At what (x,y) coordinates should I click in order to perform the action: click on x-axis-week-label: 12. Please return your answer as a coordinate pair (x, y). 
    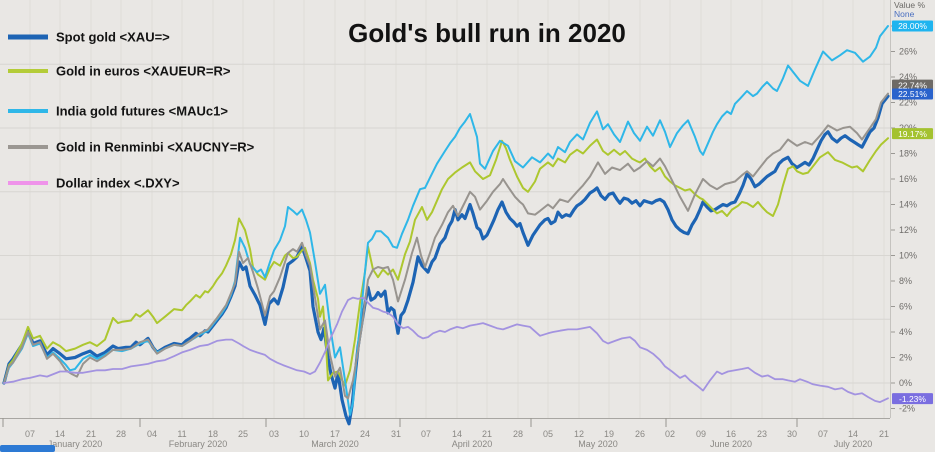
    Looking at the image, I should click on (579, 434).